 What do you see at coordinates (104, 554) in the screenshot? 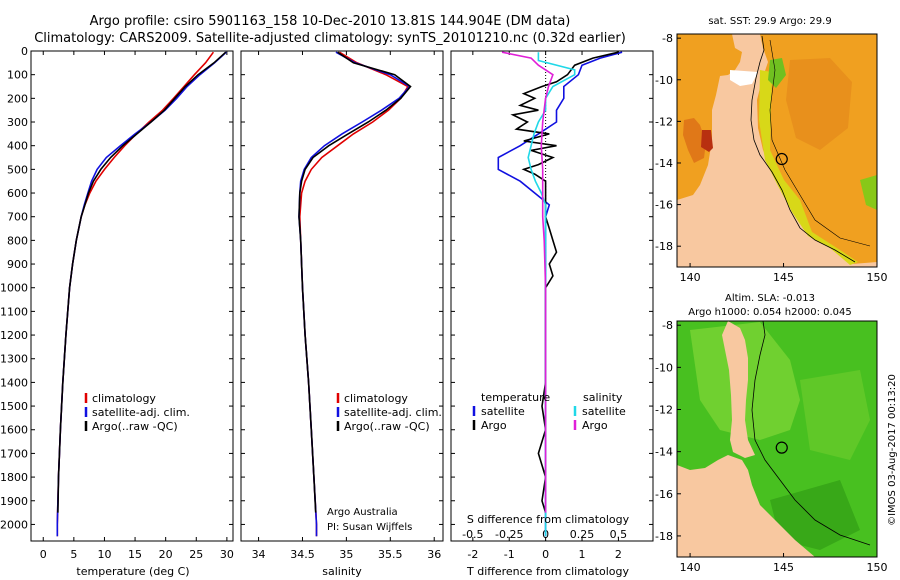
I see `temperature-xtick-label: 10` at bounding box center [104, 554].